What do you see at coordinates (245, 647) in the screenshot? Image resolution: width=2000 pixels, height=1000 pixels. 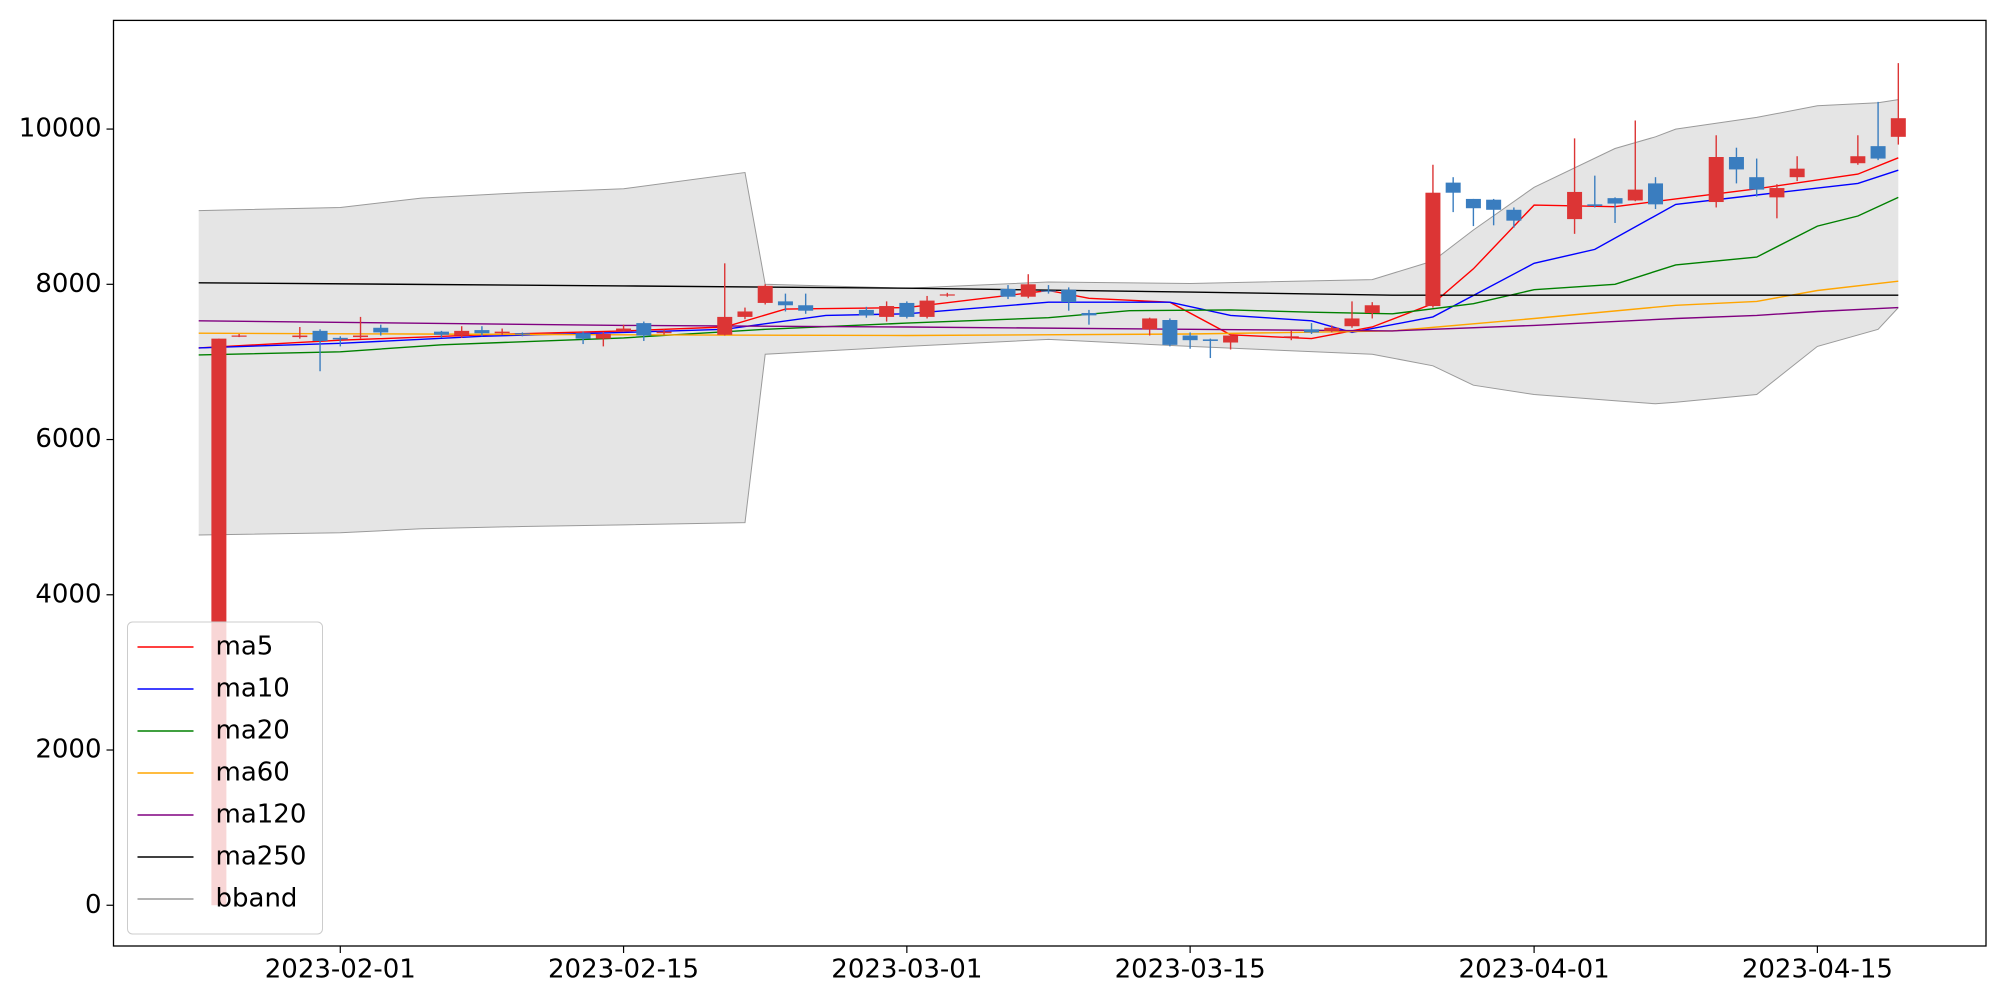 I see `legend-label: ma5` at bounding box center [245, 647].